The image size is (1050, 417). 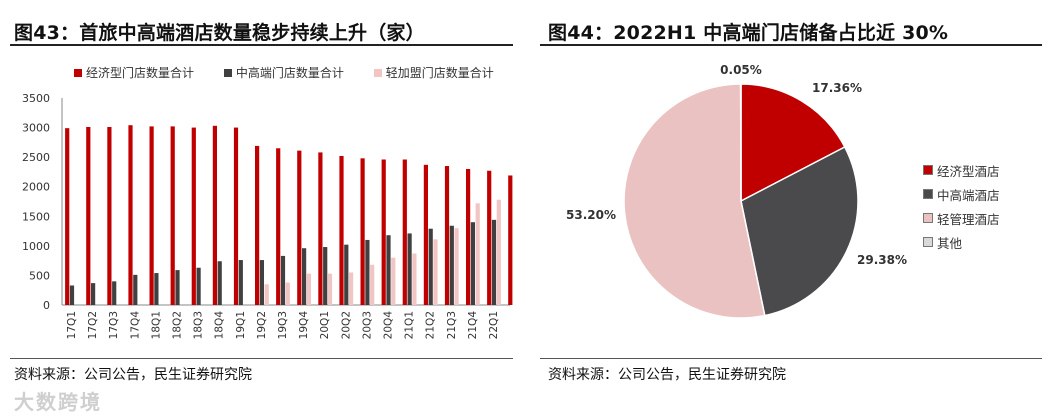 What do you see at coordinates (36, 98) in the screenshot?
I see `y-tick-label: 3500` at bounding box center [36, 98].